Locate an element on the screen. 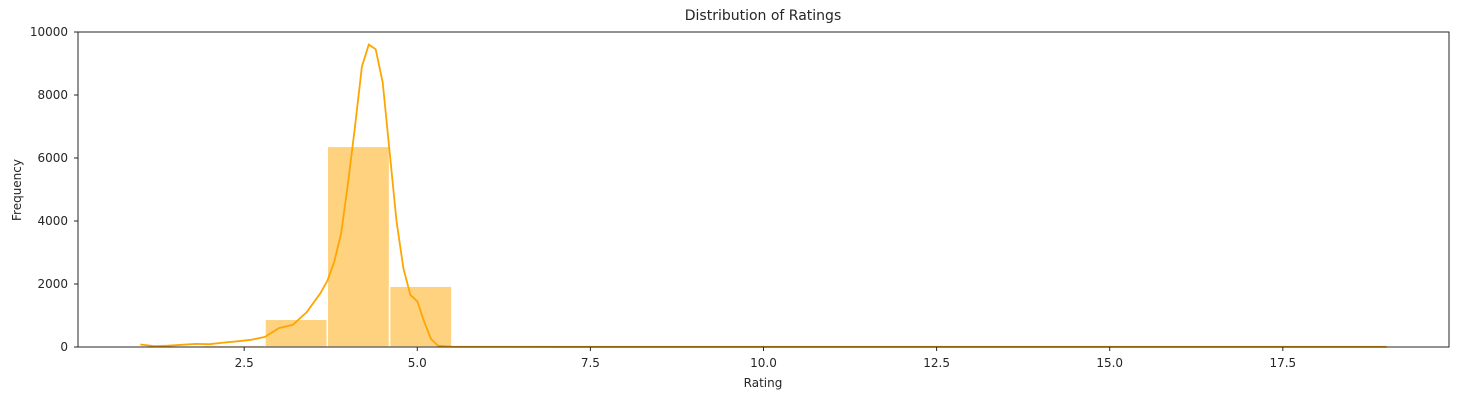 This screenshot has width=1483, height=400. x-tick-label: 10.0 is located at coordinates (763, 363).